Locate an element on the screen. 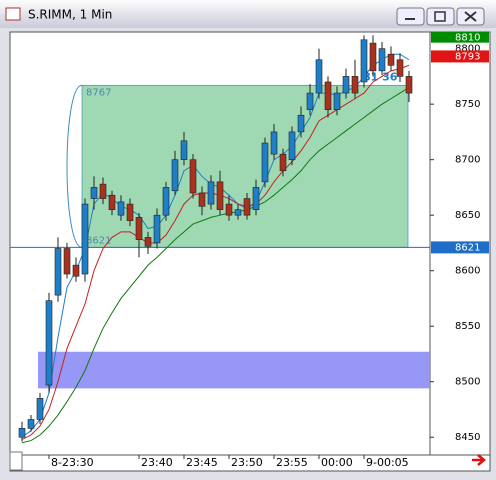  scroll-arrow is located at coordinates (479, 460).